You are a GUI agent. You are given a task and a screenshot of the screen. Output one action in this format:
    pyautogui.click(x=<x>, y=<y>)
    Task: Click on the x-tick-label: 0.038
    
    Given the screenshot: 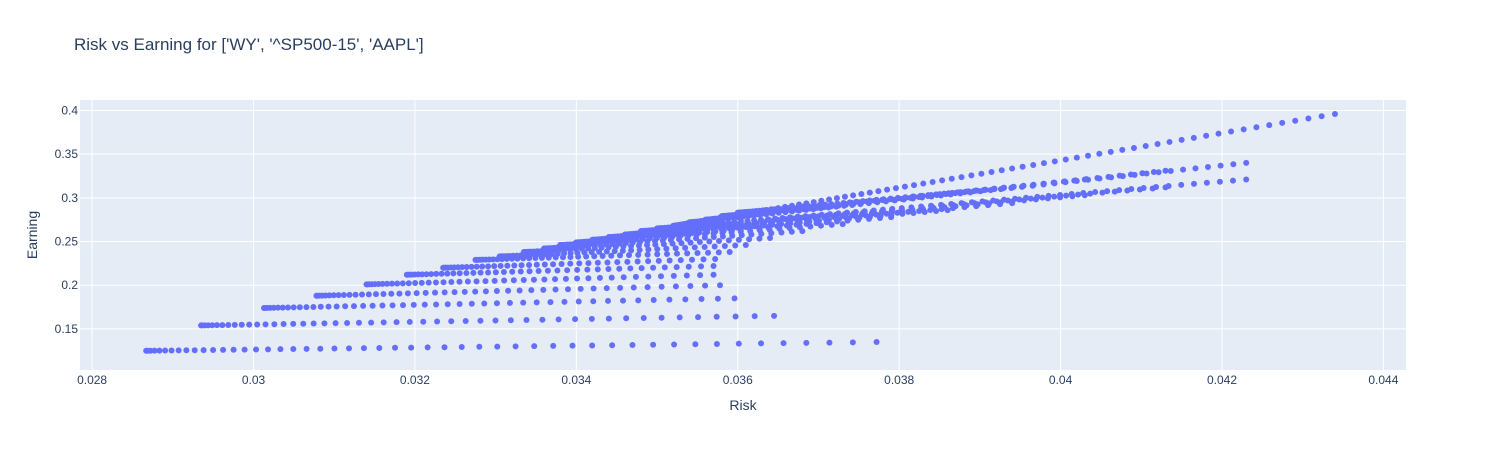 What is the action you would take?
    pyautogui.click(x=899, y=380)
    